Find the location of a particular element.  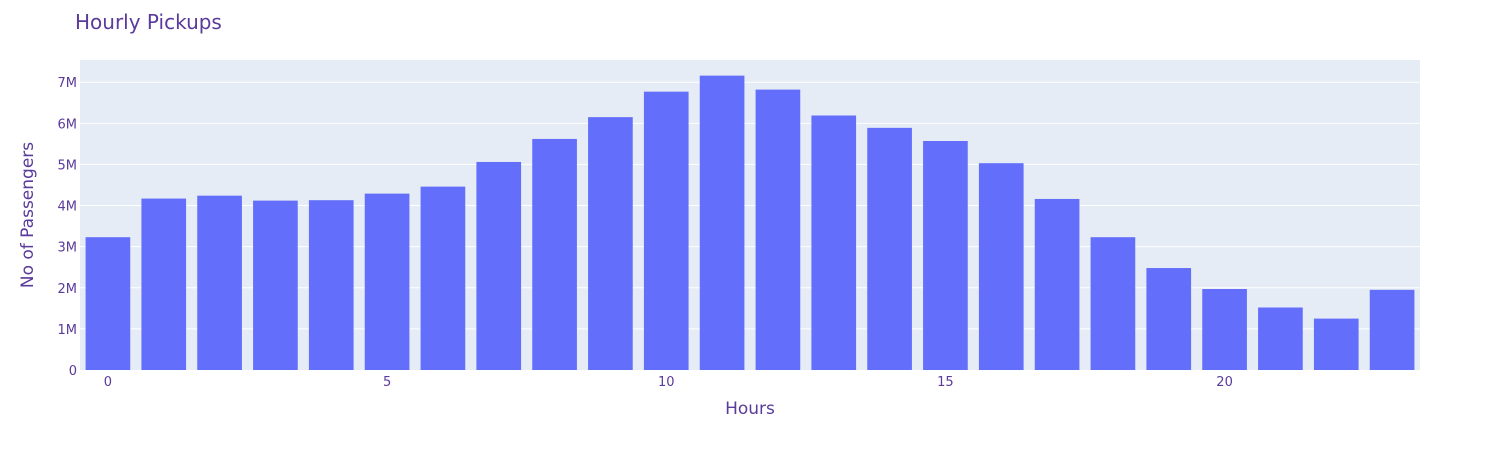

y-tick-label: 0 is located at coordinates (73, 371).